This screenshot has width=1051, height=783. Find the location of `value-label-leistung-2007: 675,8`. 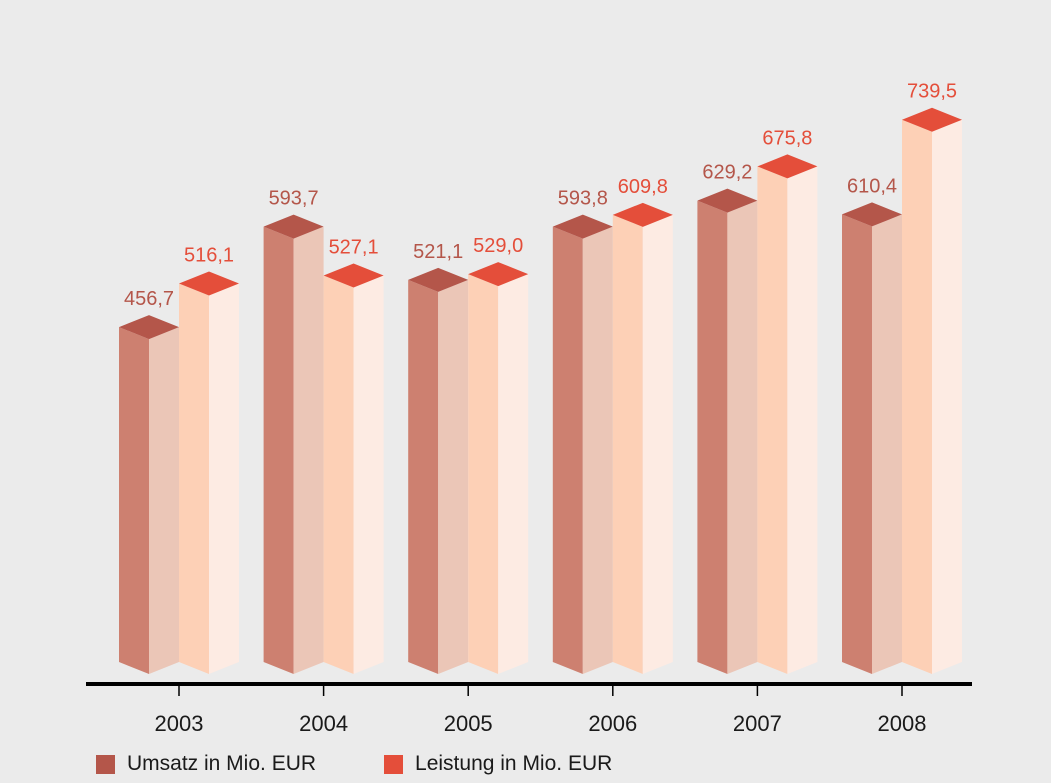

value-label-leistung-2007: 675,8 is located at coordinates (787, 138).